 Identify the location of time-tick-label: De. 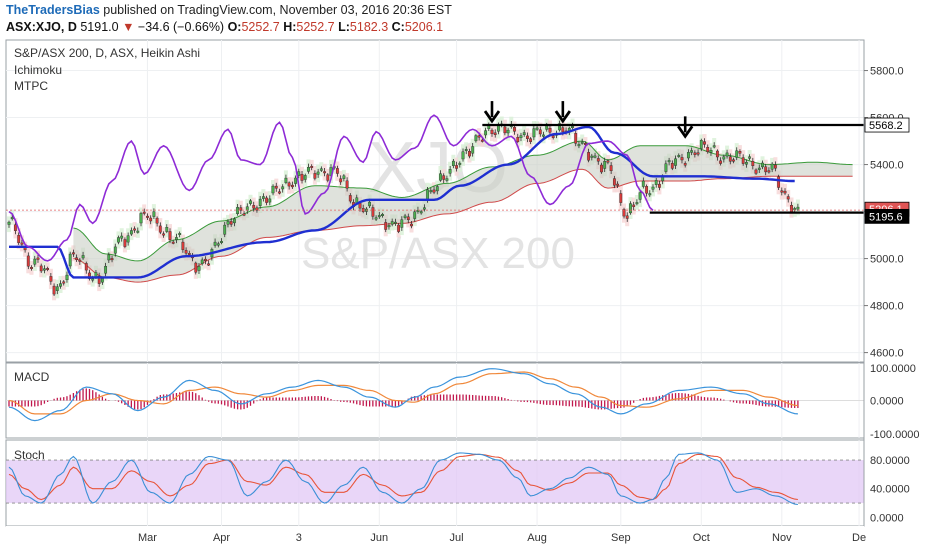
(859, 538).